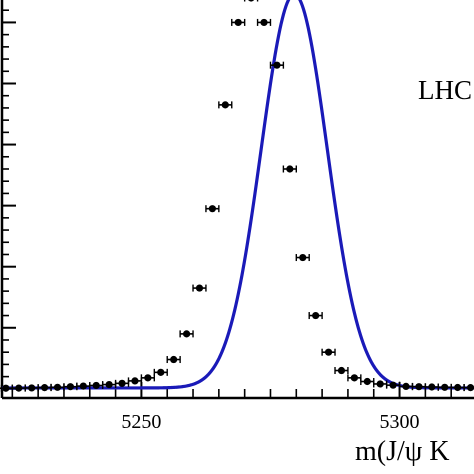  Describe the element at coordinates (141, 422) in the screenshot. I see `x-tick-label: 5250` at that location.